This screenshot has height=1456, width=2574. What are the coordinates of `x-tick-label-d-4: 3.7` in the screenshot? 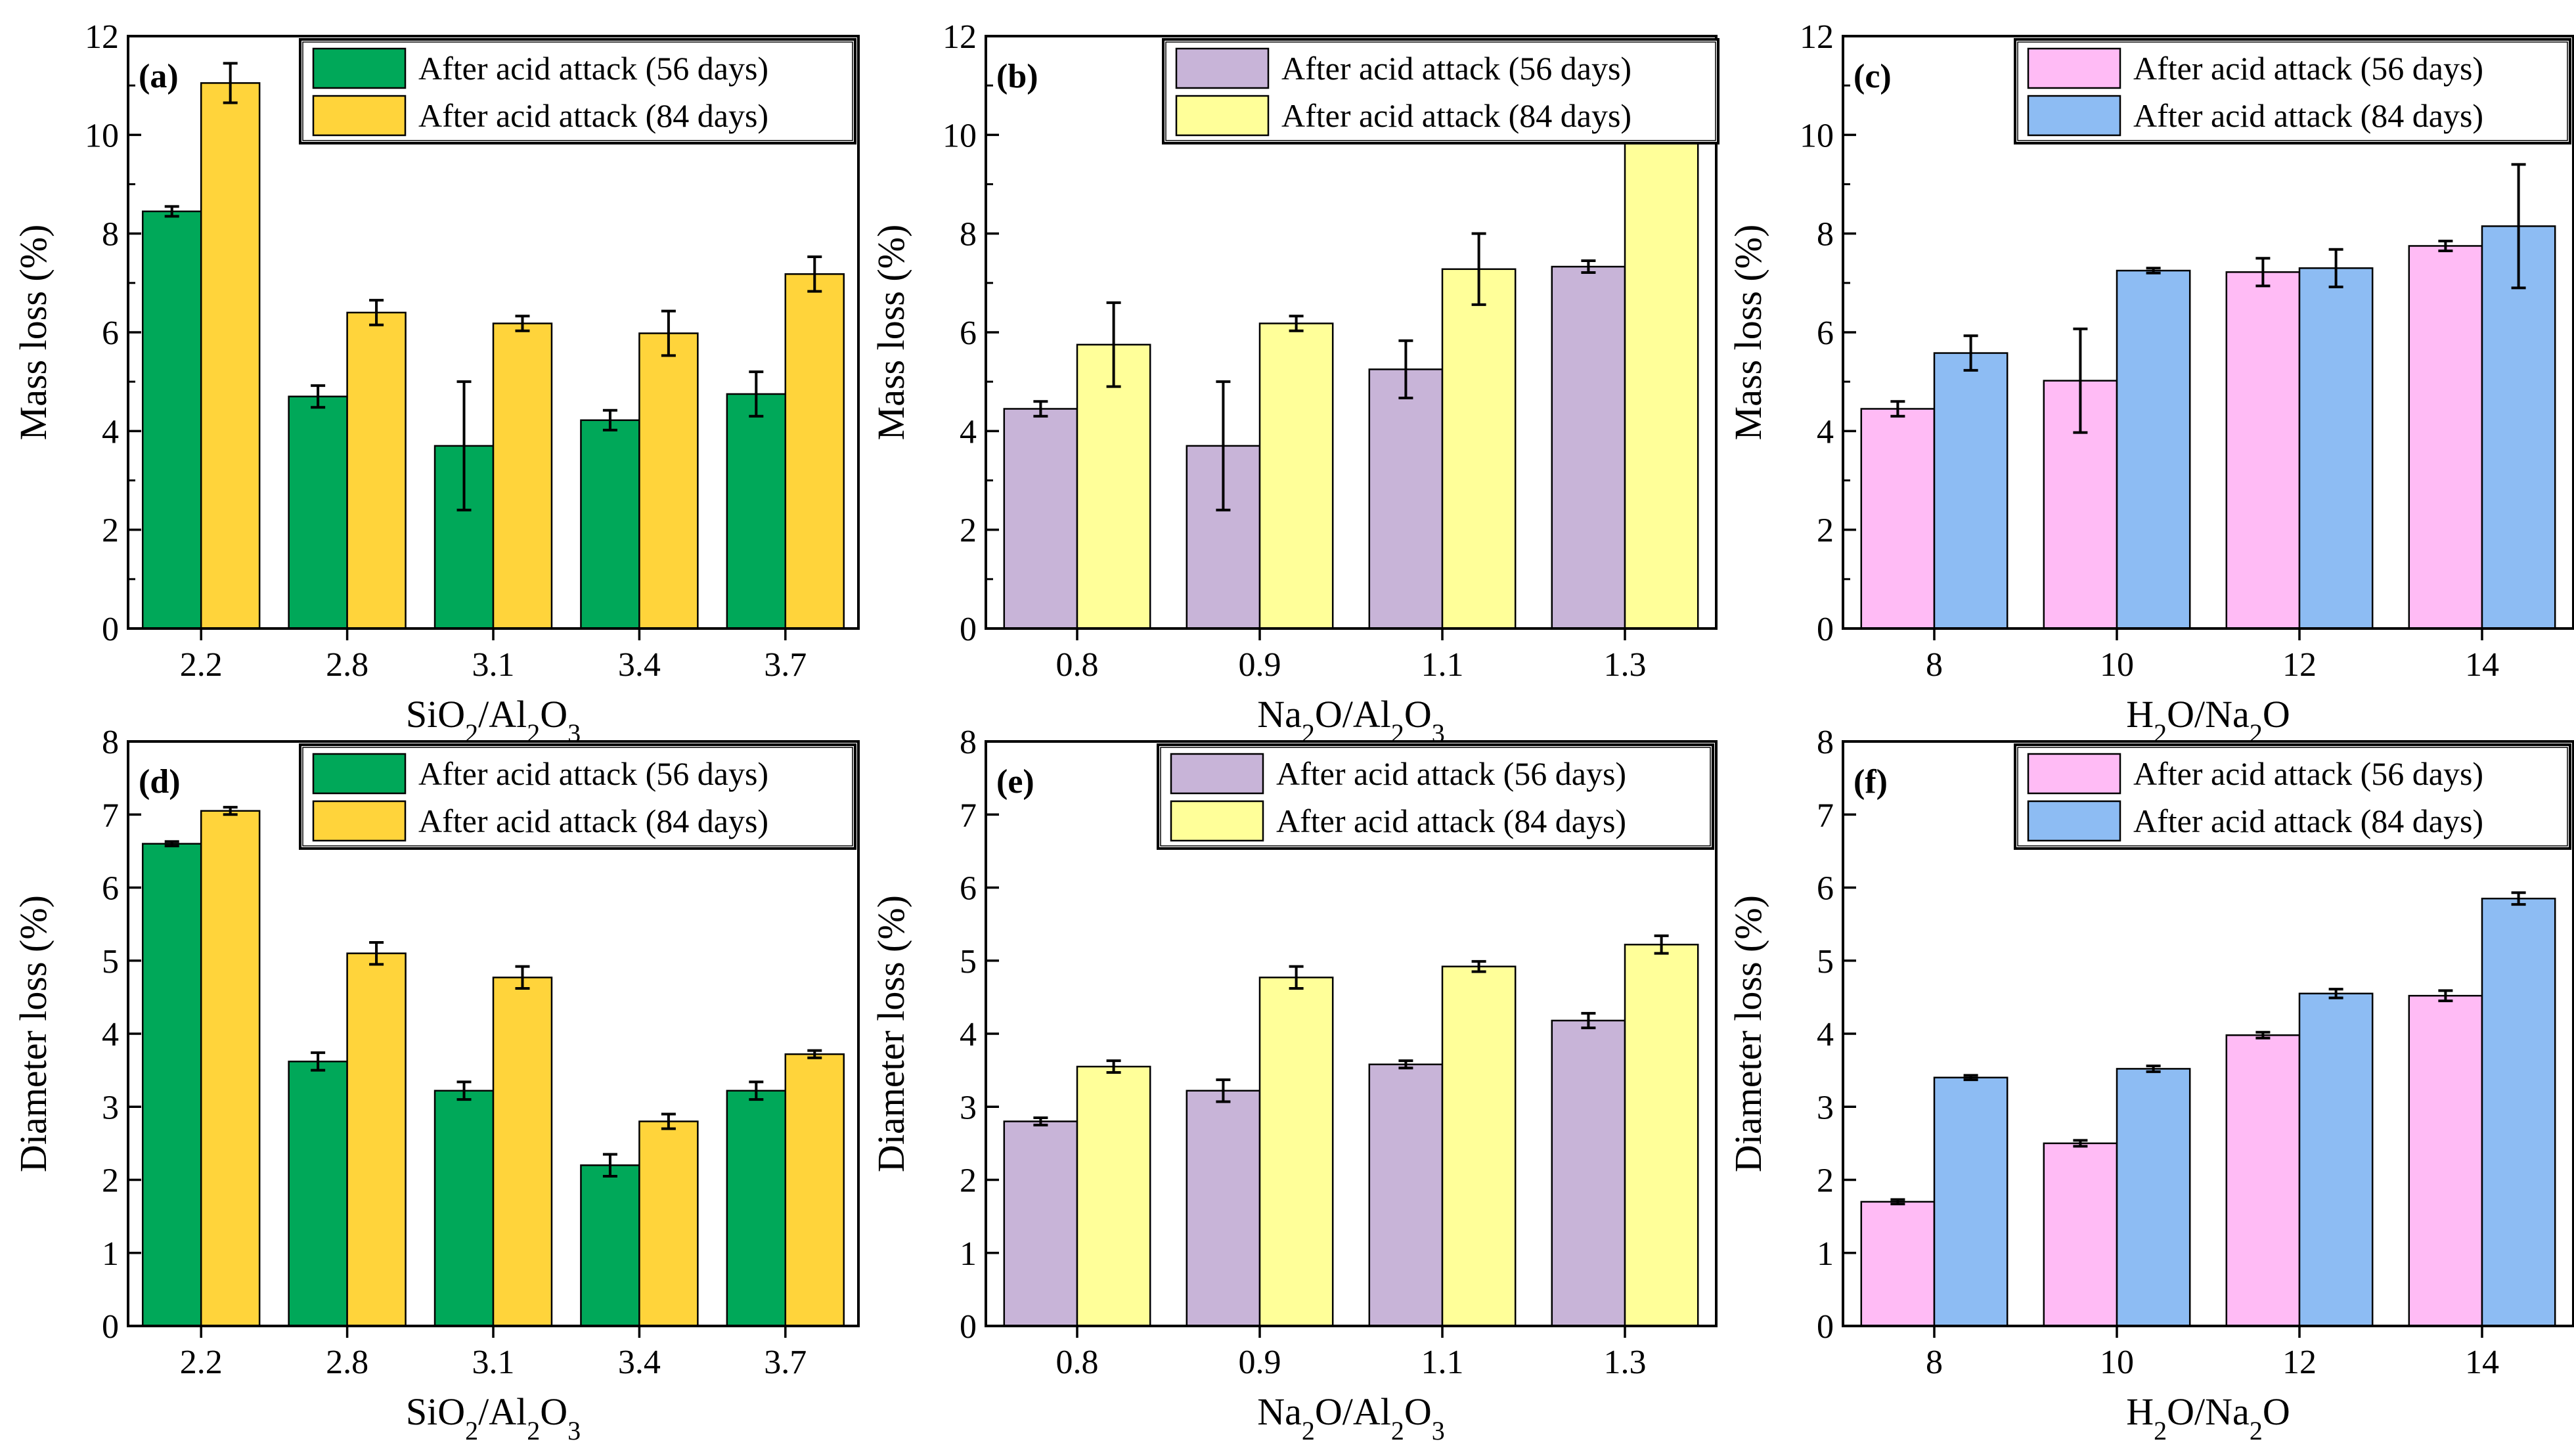 It's located at (785, 1362).